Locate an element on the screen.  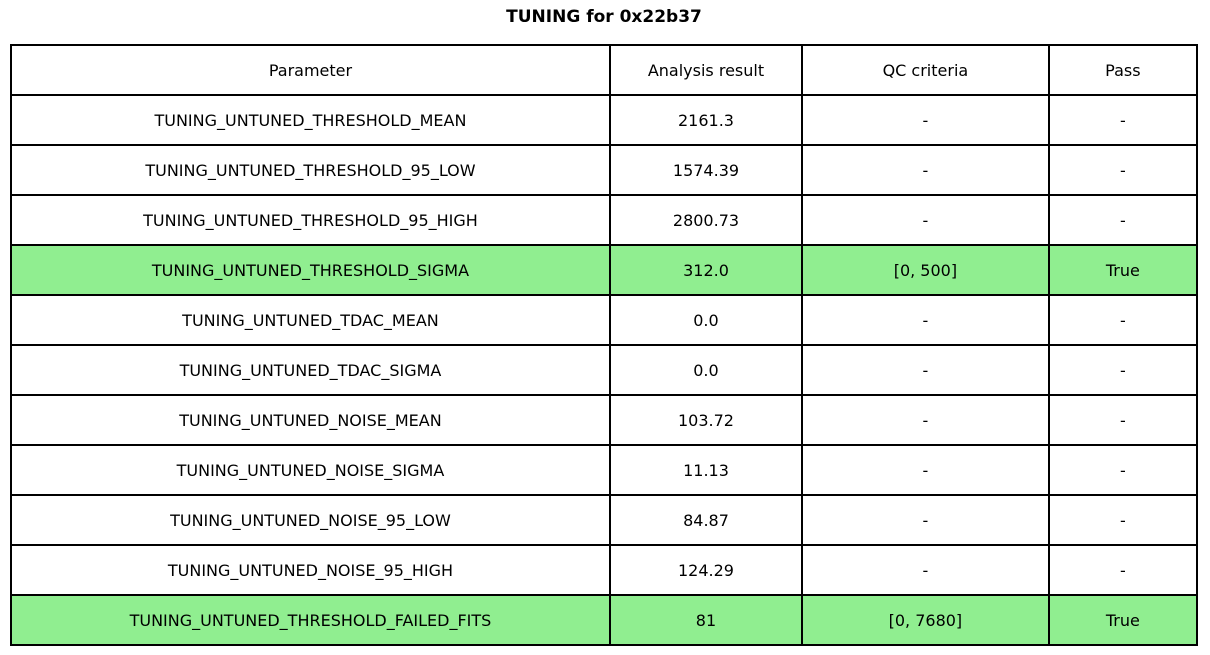
page-title: TUNING for 0x22b37 is located at coordinates (604, 17).